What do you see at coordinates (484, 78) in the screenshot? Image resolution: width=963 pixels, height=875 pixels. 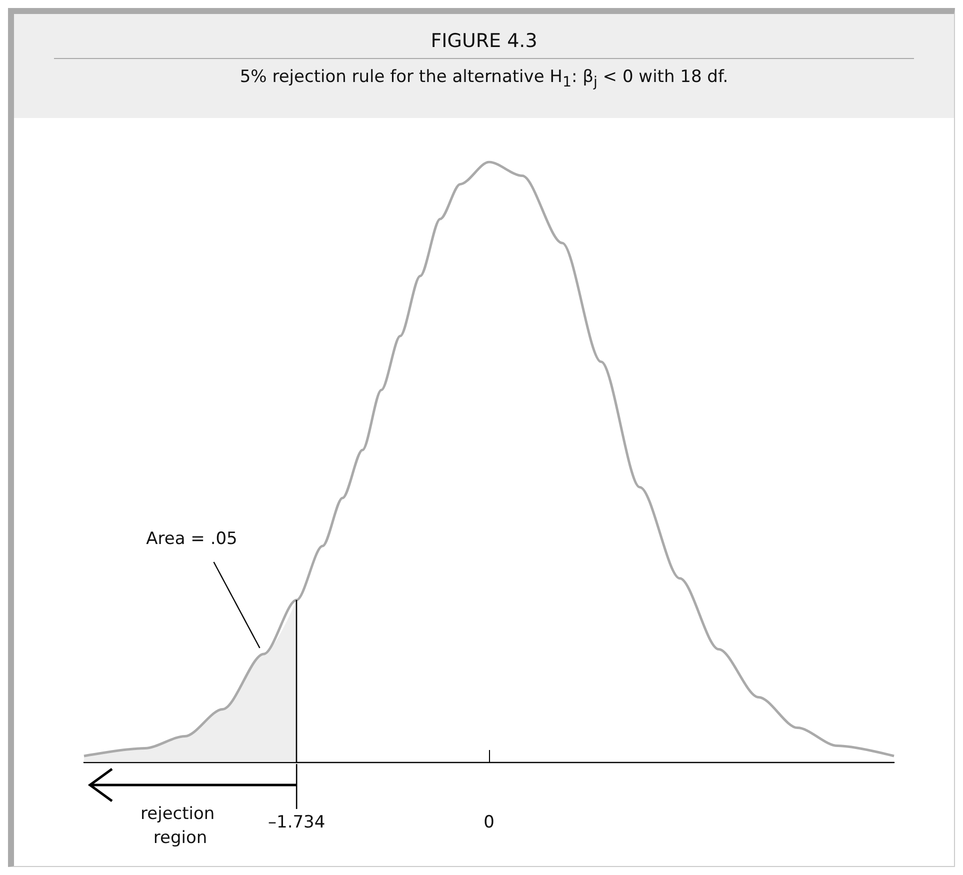 I see `chart-subtitle: 5% rejection rule for the alternative H$_{1}$: β$_{j}$ < 0 with 18 df.` at bounding box center [484, 78].